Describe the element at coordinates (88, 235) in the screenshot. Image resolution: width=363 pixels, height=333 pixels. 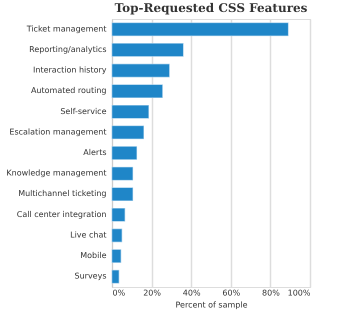
I see `y-tick-label: Live chat` at that location.